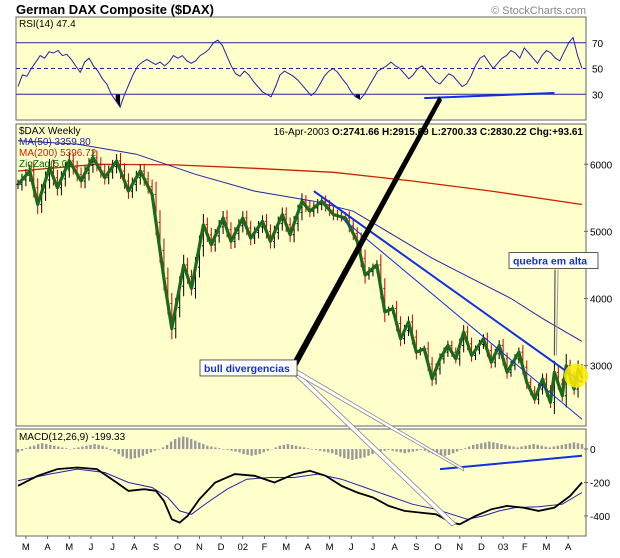 This screenshot has width=620, height=558. I want to click on price-tick-label: 3000, so click(601, 367).